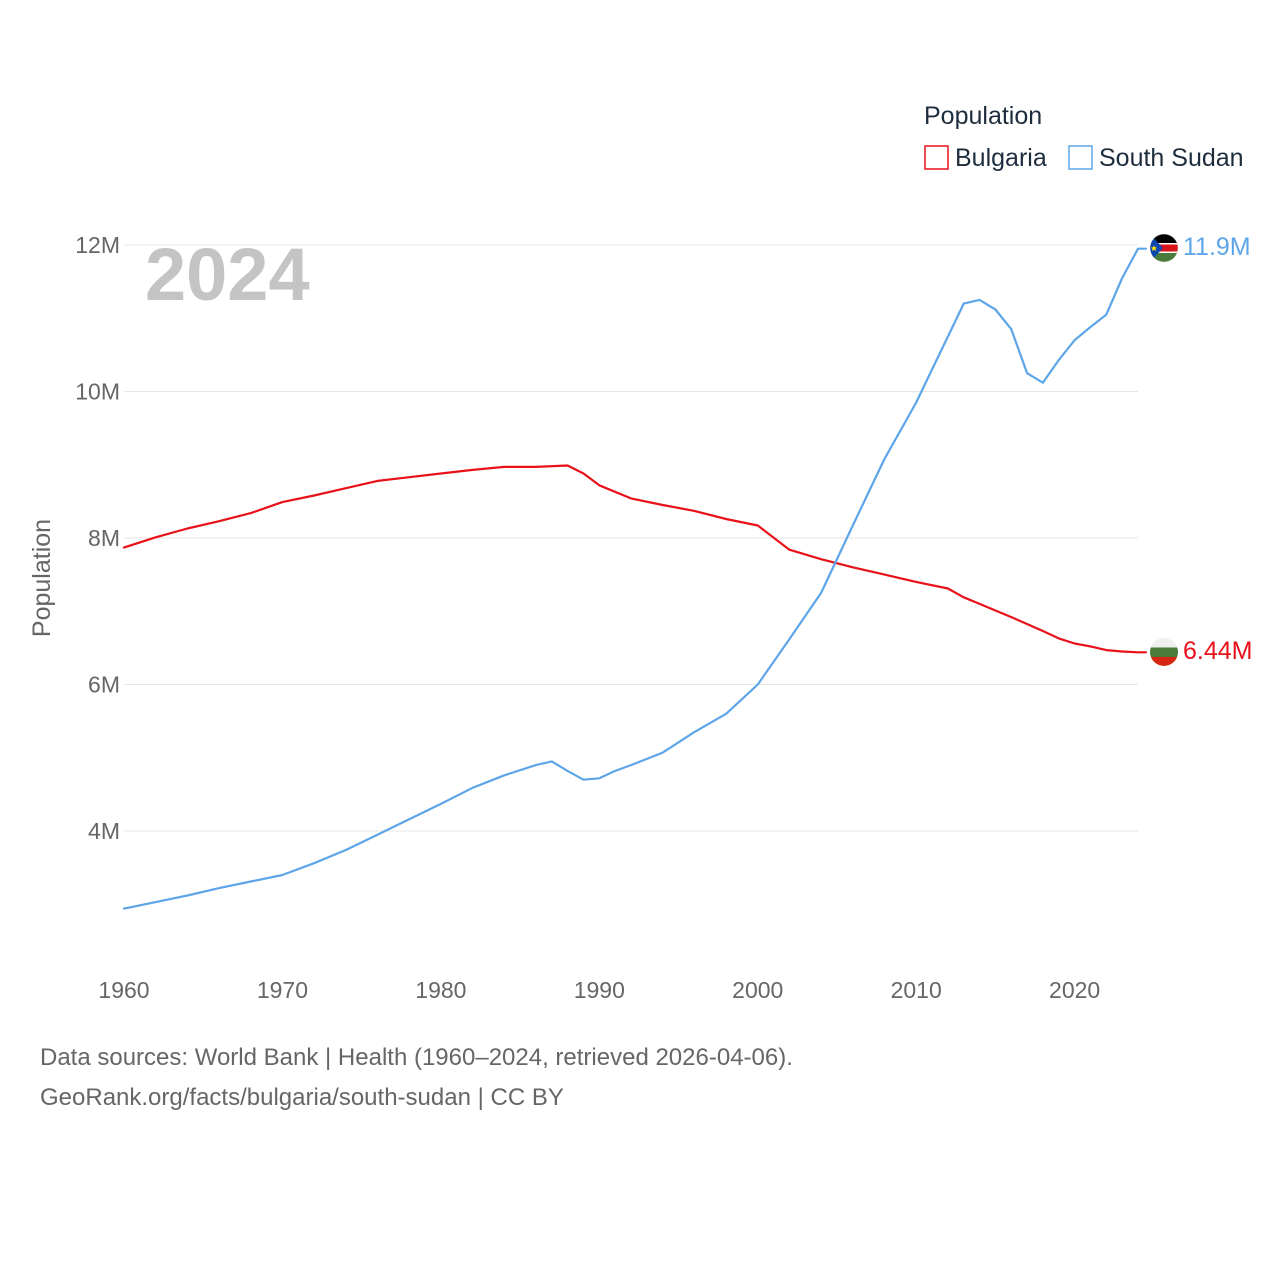 The width and height of the screenshot is (1280, 1280). What do you see at coordinates (123, 990) in the screenshot?
I see `x-tick-label-0: 1960` at bounding box center [123, 990].